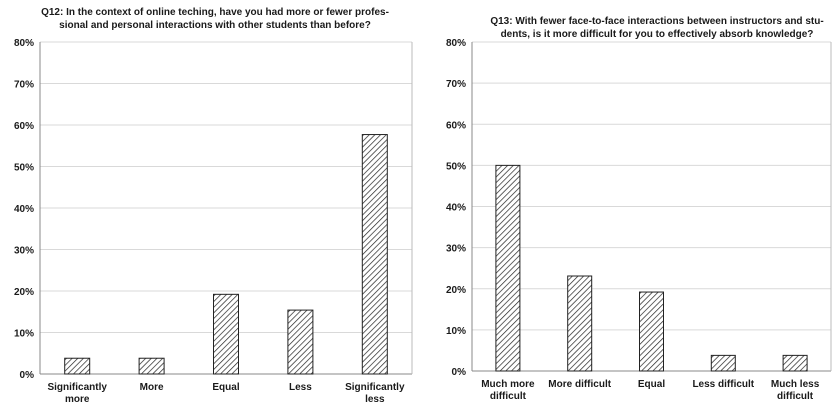 The width and height of the screenshot is (835, 413). What do you see at coordinates (651, 384) in the screenshot?
I see `chart2-category-label: Equal` at bounding box center [651, 384].